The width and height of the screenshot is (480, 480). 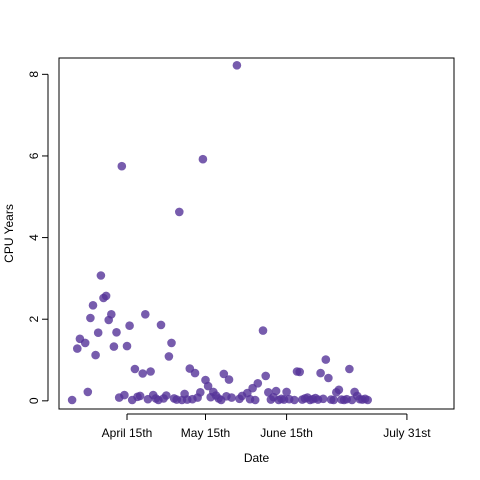 I want to click on y-tick-label: 0, so click(x=34, y=400).